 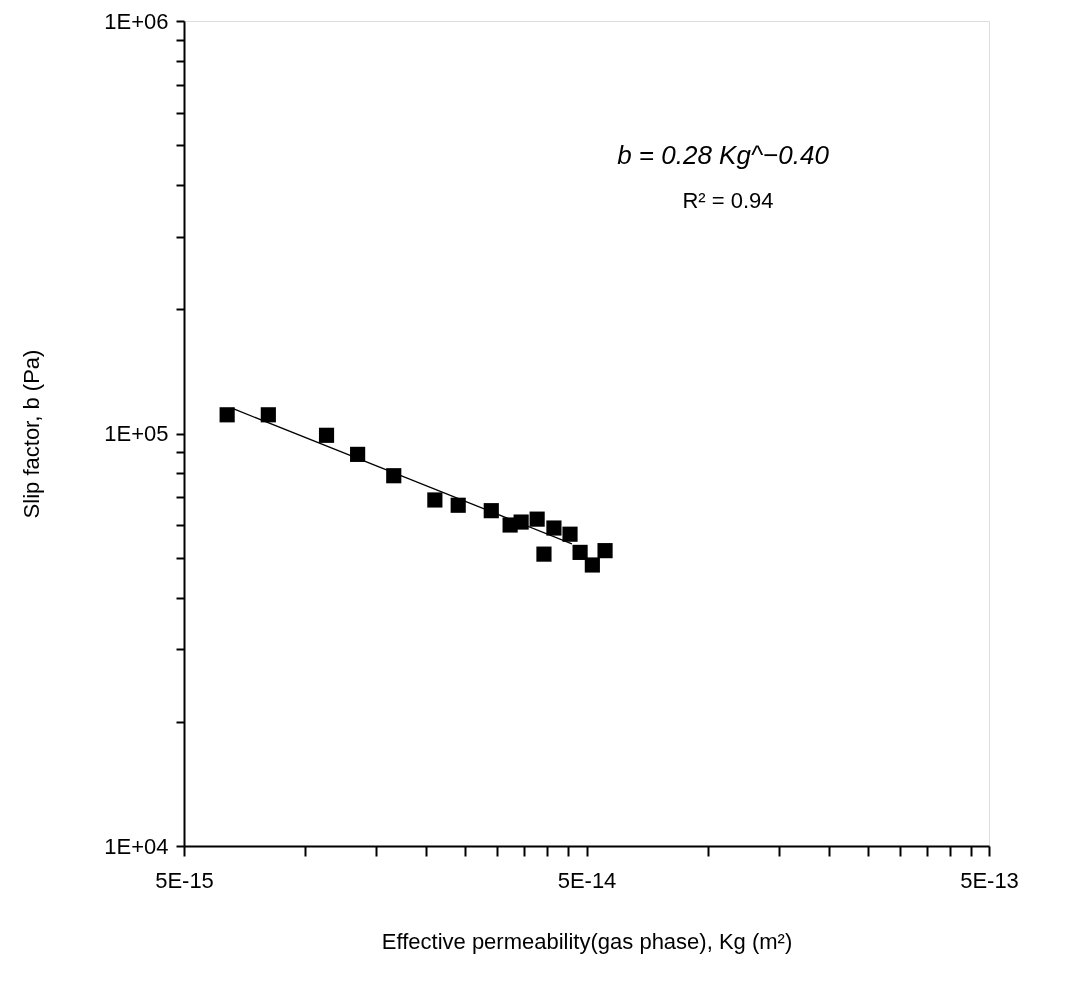 I want to click on x-tick-label: 5E-15, so click(x=184, y=880).